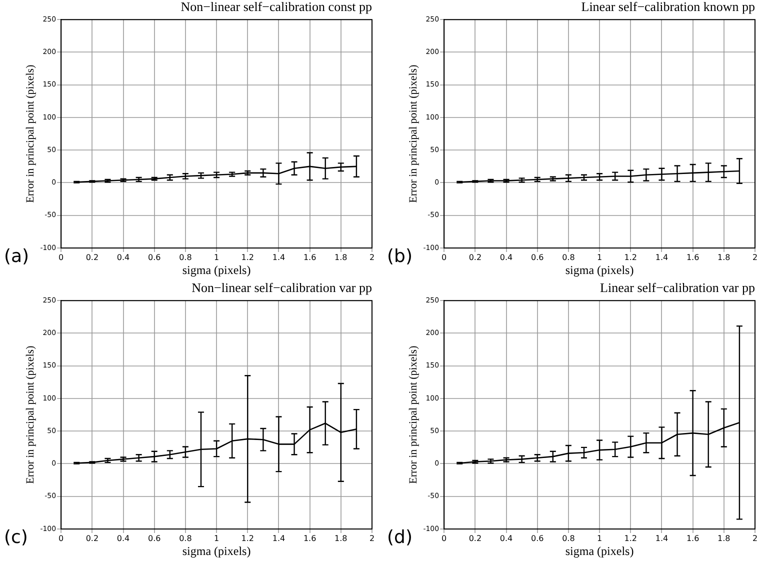 The image size is (767, 563). What do you see at coordinates (399, 537) in the screenshot?
I see `text: (d)` at bounding box center [399, 537].